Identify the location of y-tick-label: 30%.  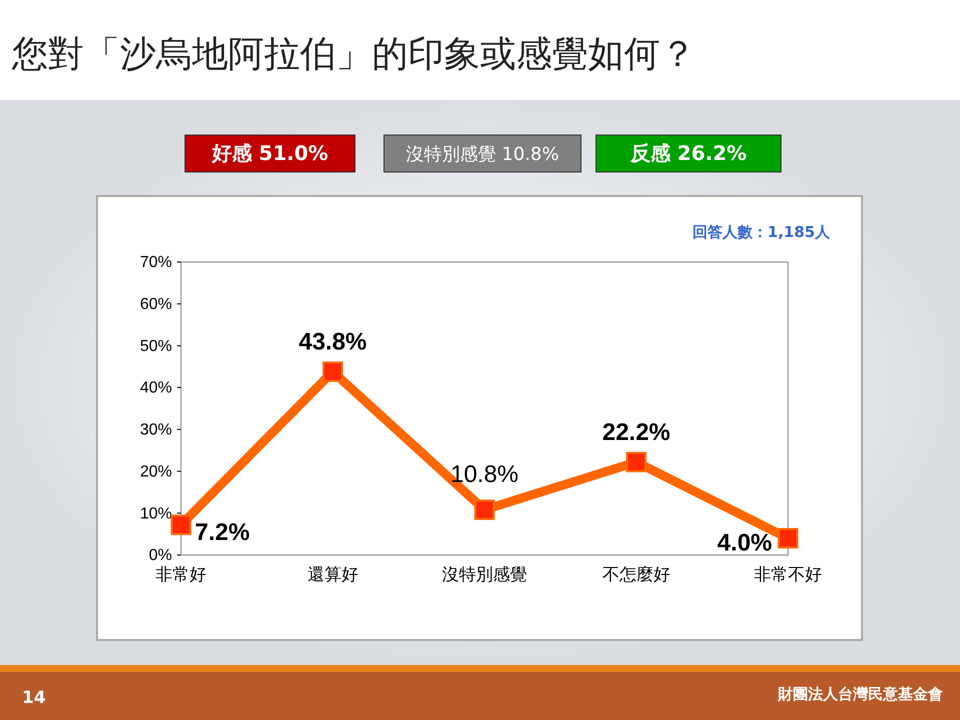
(156, 430).